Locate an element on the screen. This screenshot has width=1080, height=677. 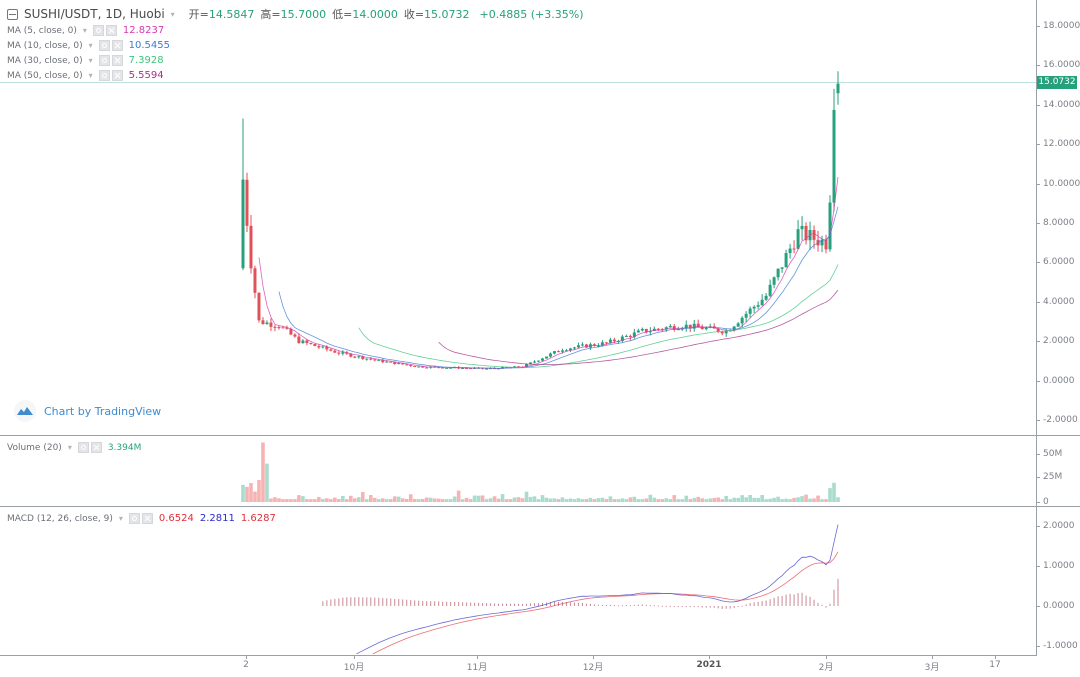
collapse-icon is located at coordinates (12, 14).